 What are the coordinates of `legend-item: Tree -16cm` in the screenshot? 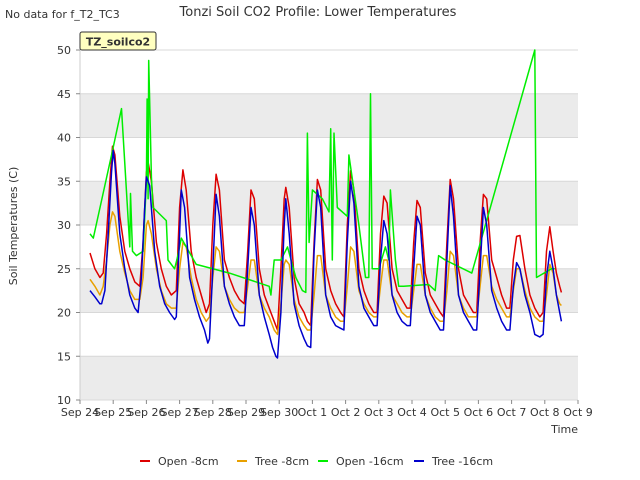 It's located at (453, 461).